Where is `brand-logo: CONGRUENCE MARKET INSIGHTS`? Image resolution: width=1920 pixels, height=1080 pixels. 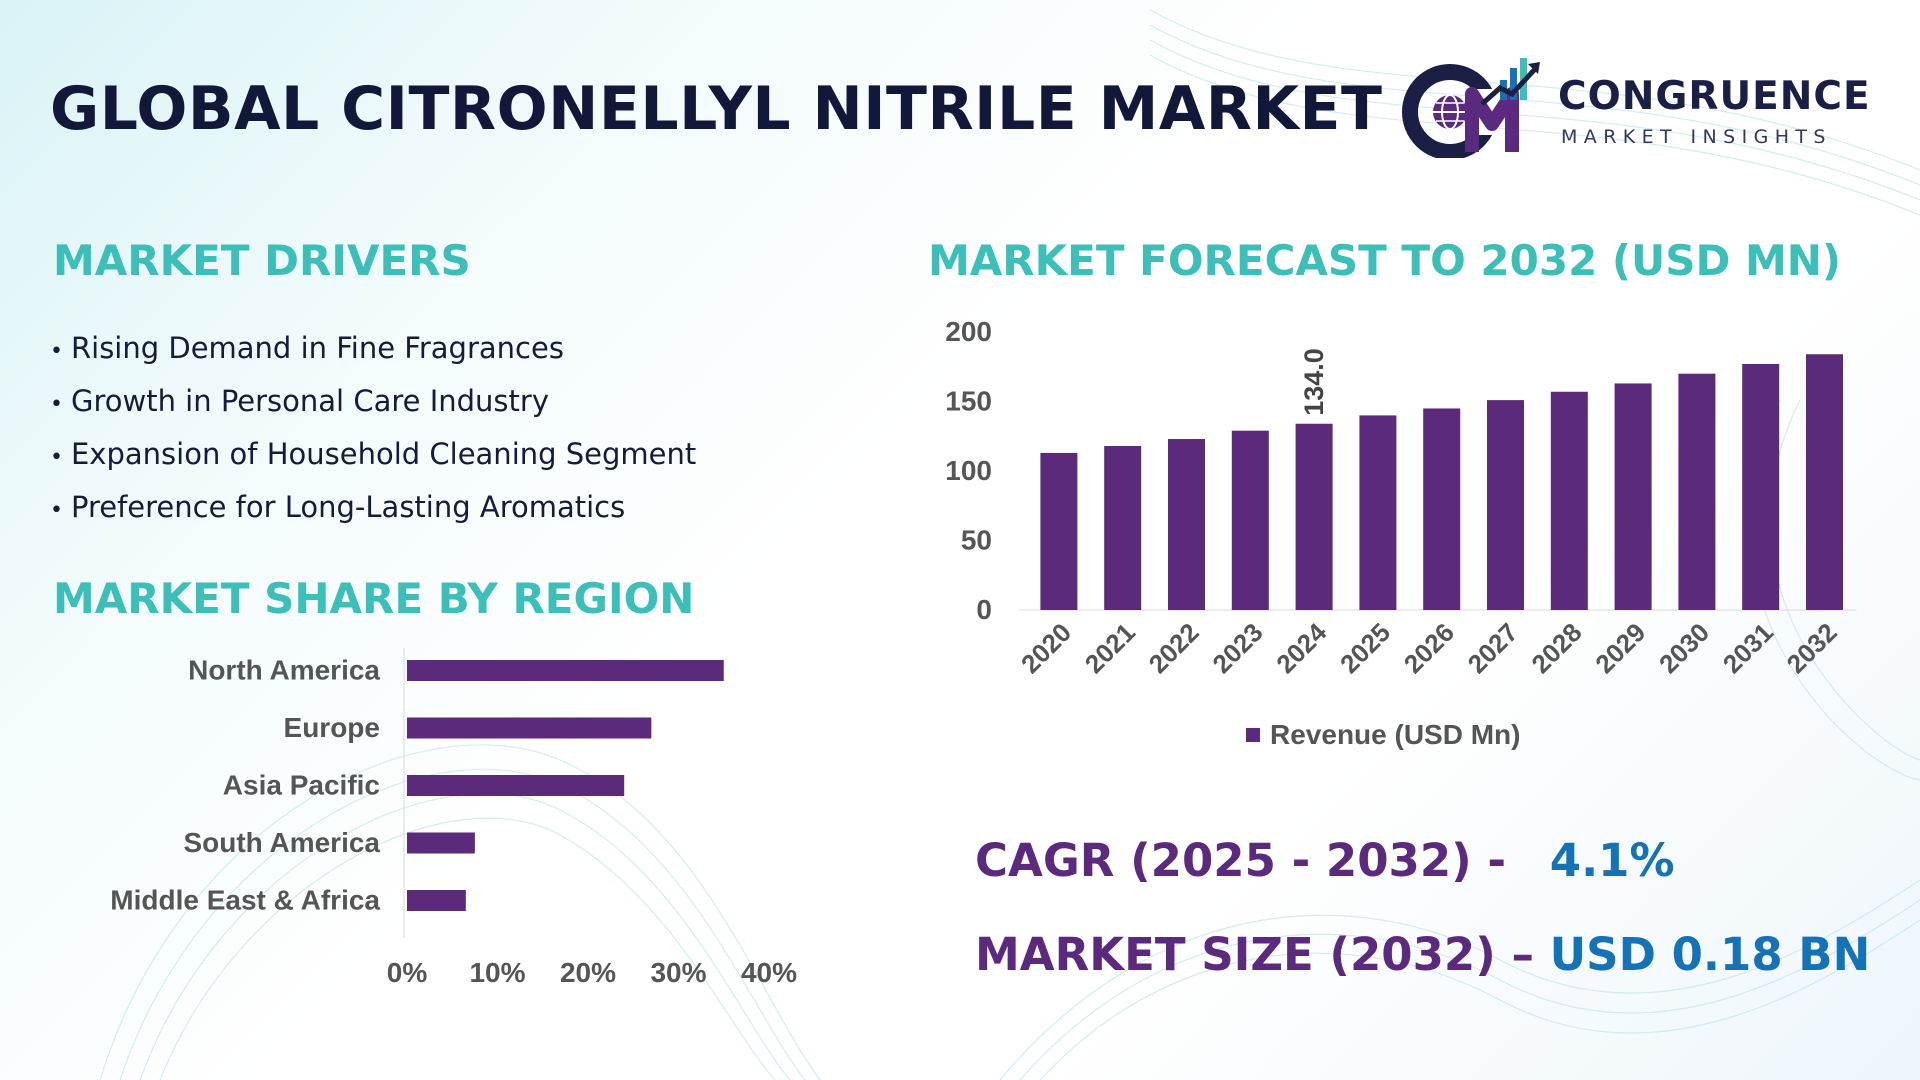 brand-logo: CONGRUENCE MARKET INSIGHTS is located at coordinates (1635, 106).